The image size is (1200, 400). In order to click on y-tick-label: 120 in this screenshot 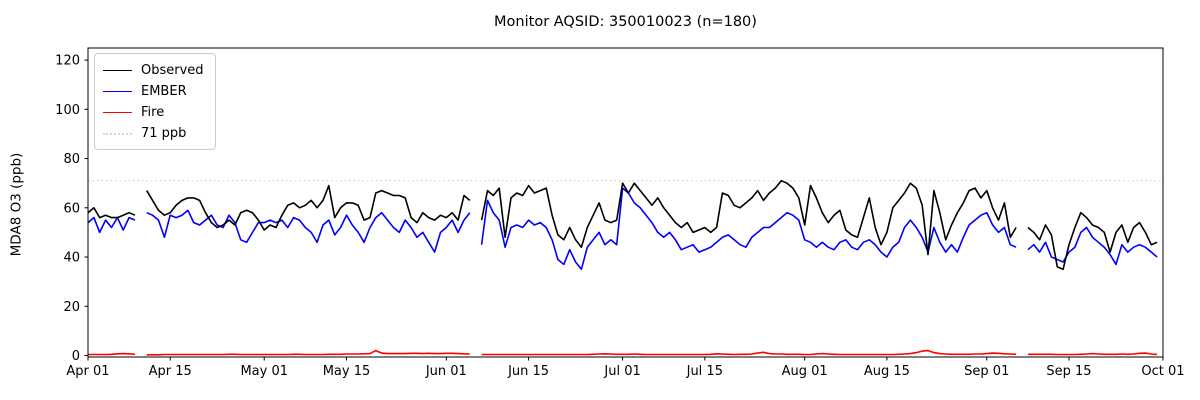, I will do `click(67, 61)`.